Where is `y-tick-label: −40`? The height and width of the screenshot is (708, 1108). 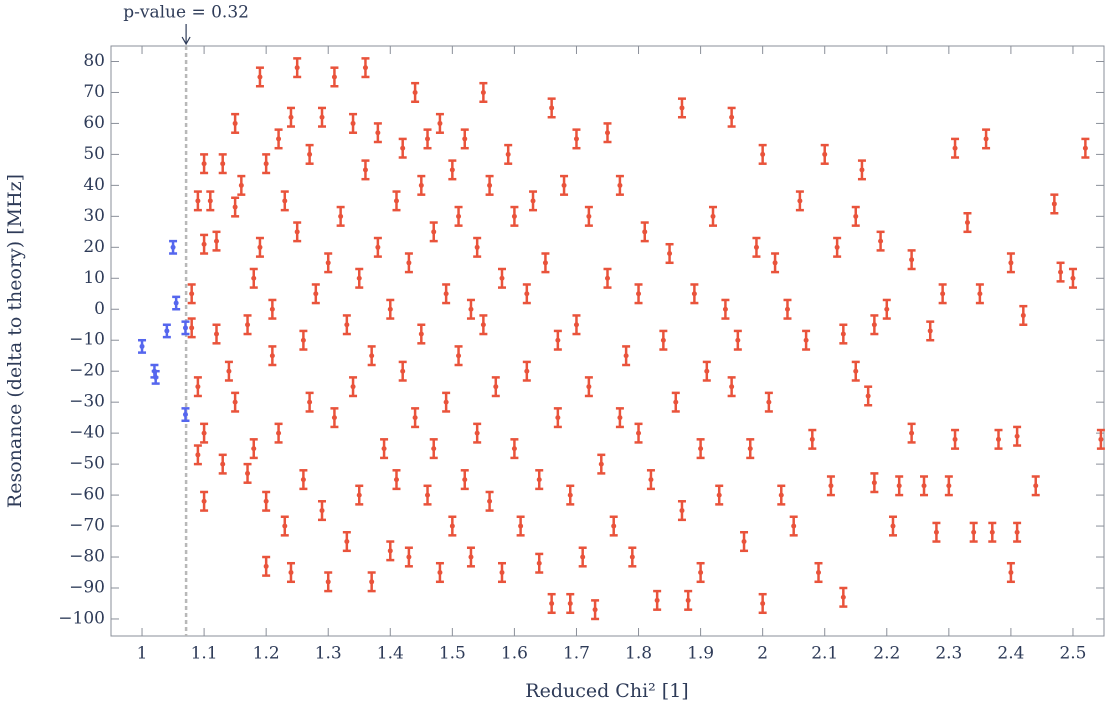
y-tick-label: −40 is located at coordinates (87, 433).